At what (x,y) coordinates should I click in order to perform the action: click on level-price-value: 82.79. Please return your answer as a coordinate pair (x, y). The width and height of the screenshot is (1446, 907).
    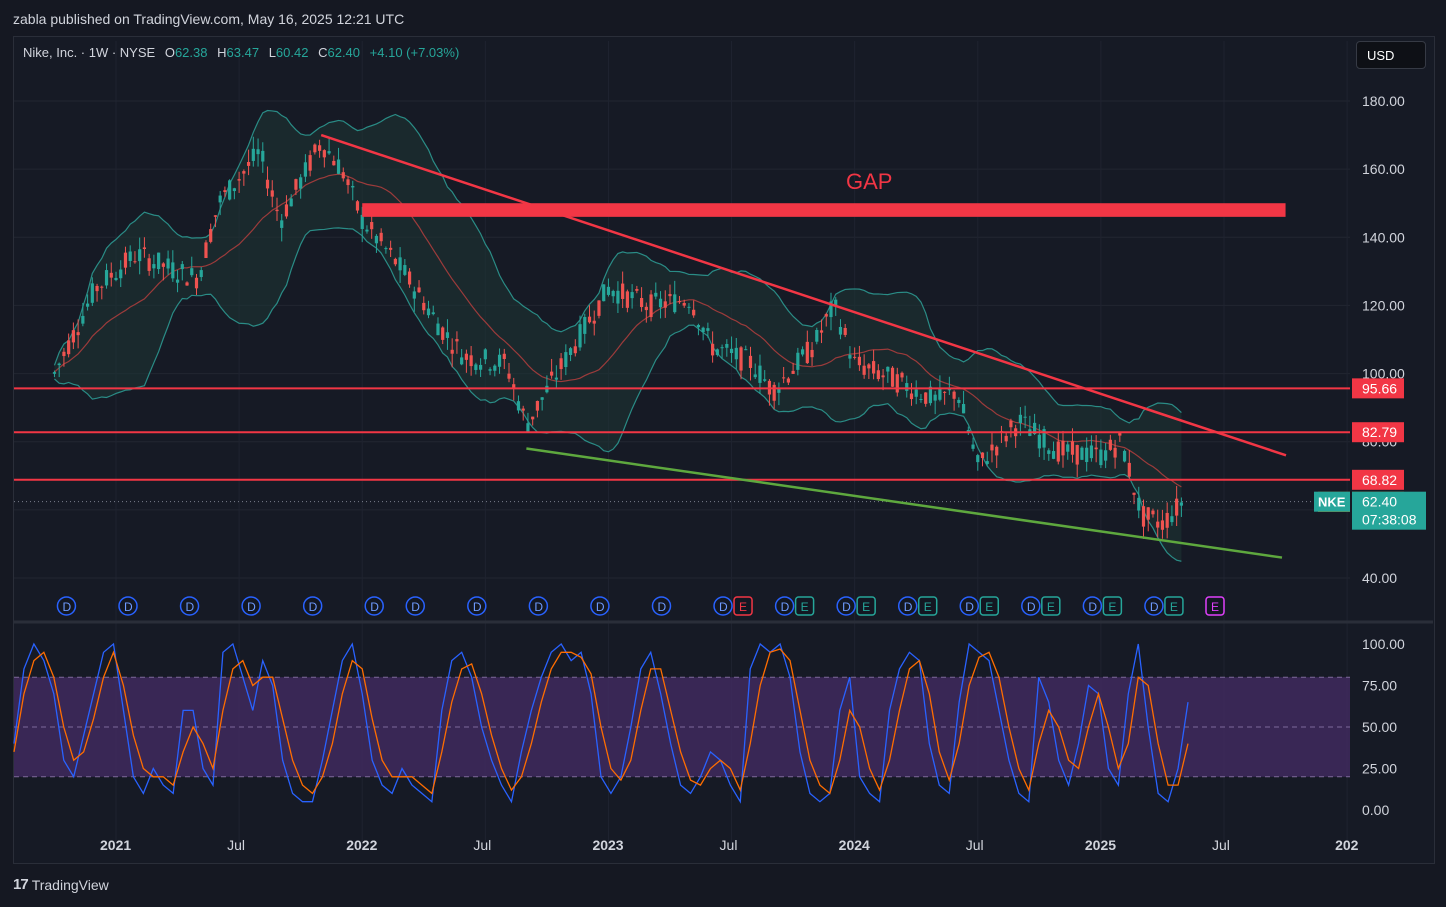
    Looking at the image, I should click on (1379, 432).